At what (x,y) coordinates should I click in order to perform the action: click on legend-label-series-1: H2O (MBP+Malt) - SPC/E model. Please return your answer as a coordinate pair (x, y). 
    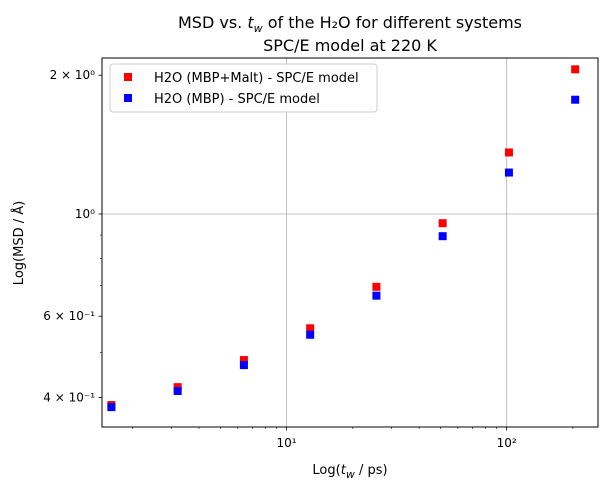
    Looking at the image, I should click on (256, 78).